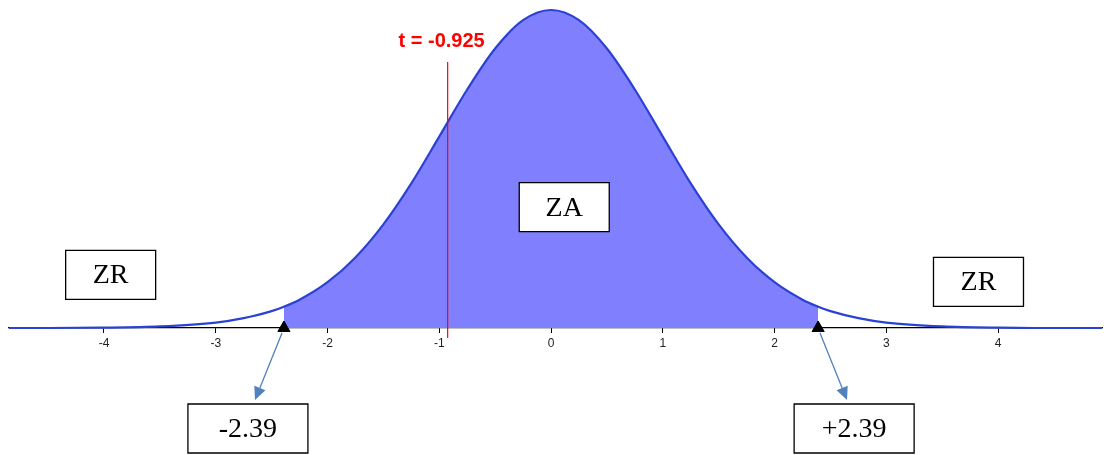 The image size is (1110, 455). Describe the element at coordinates (551, 342) in the screenshot. I see `x-tick-label: 0` at that location.